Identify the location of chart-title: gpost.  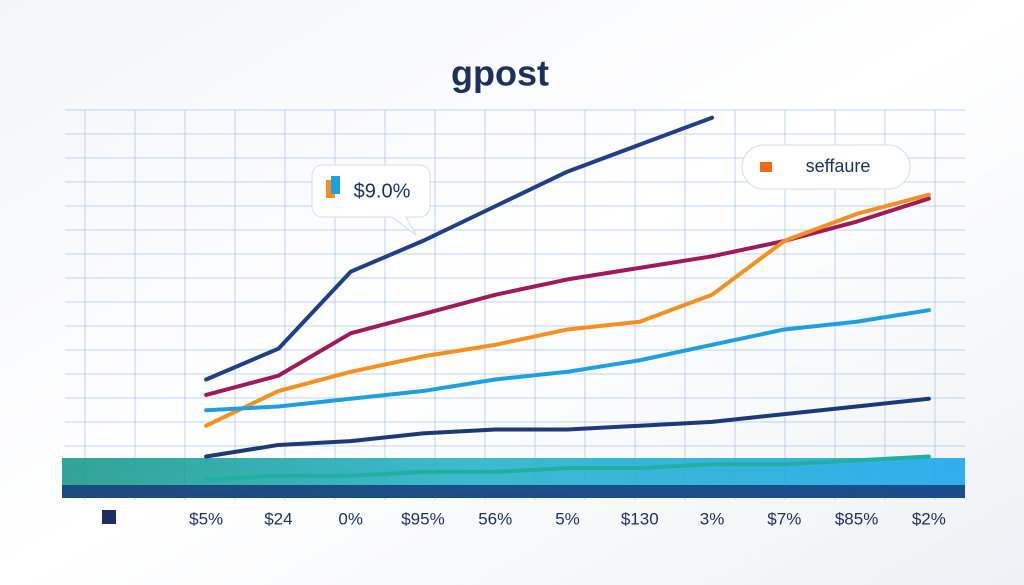
(500, 73).